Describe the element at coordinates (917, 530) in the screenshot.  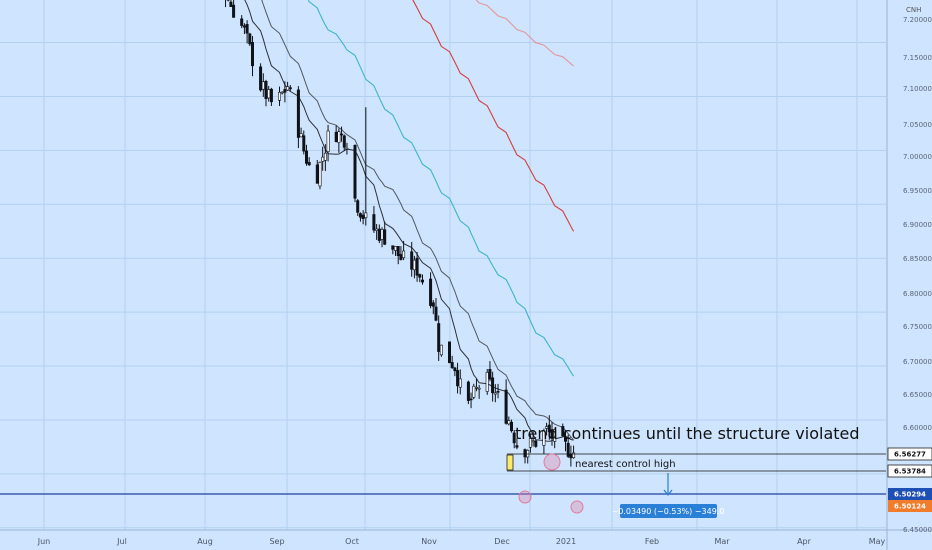
I see `y-tick-label: 6.45000` at that location.